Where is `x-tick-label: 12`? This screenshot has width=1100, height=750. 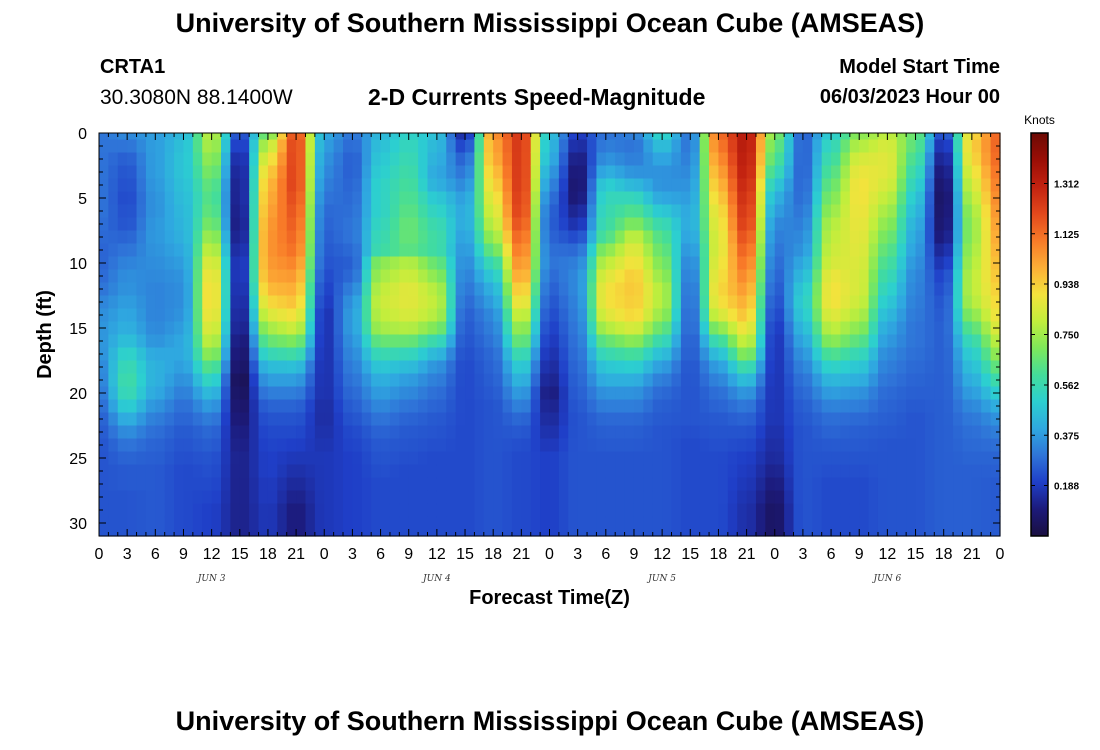
x-tick-label: 12 is located at coordinates (212, 554).